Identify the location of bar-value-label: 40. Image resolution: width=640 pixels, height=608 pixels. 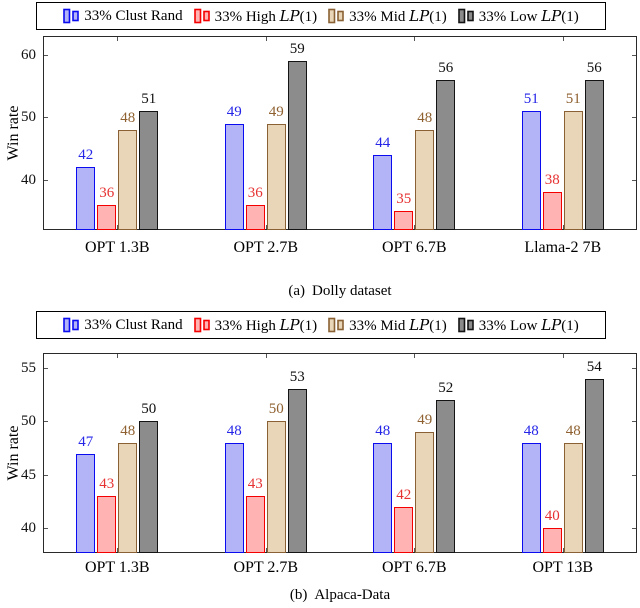
(552, 516).